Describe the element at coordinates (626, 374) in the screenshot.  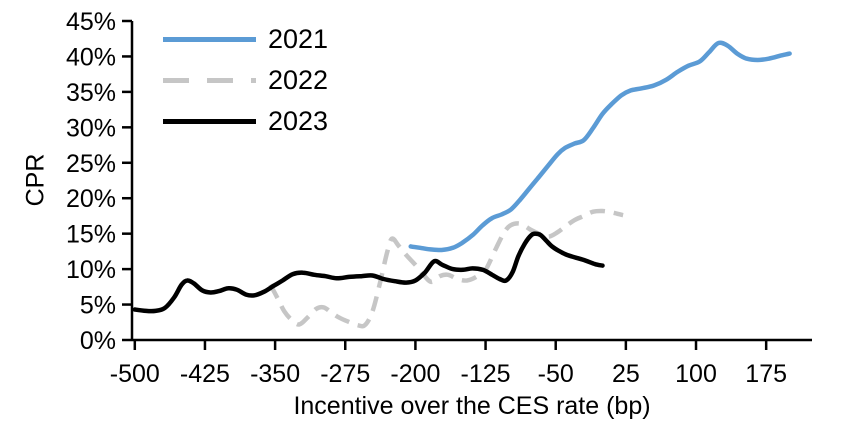
I see `x-tick-label: 25` at that location.